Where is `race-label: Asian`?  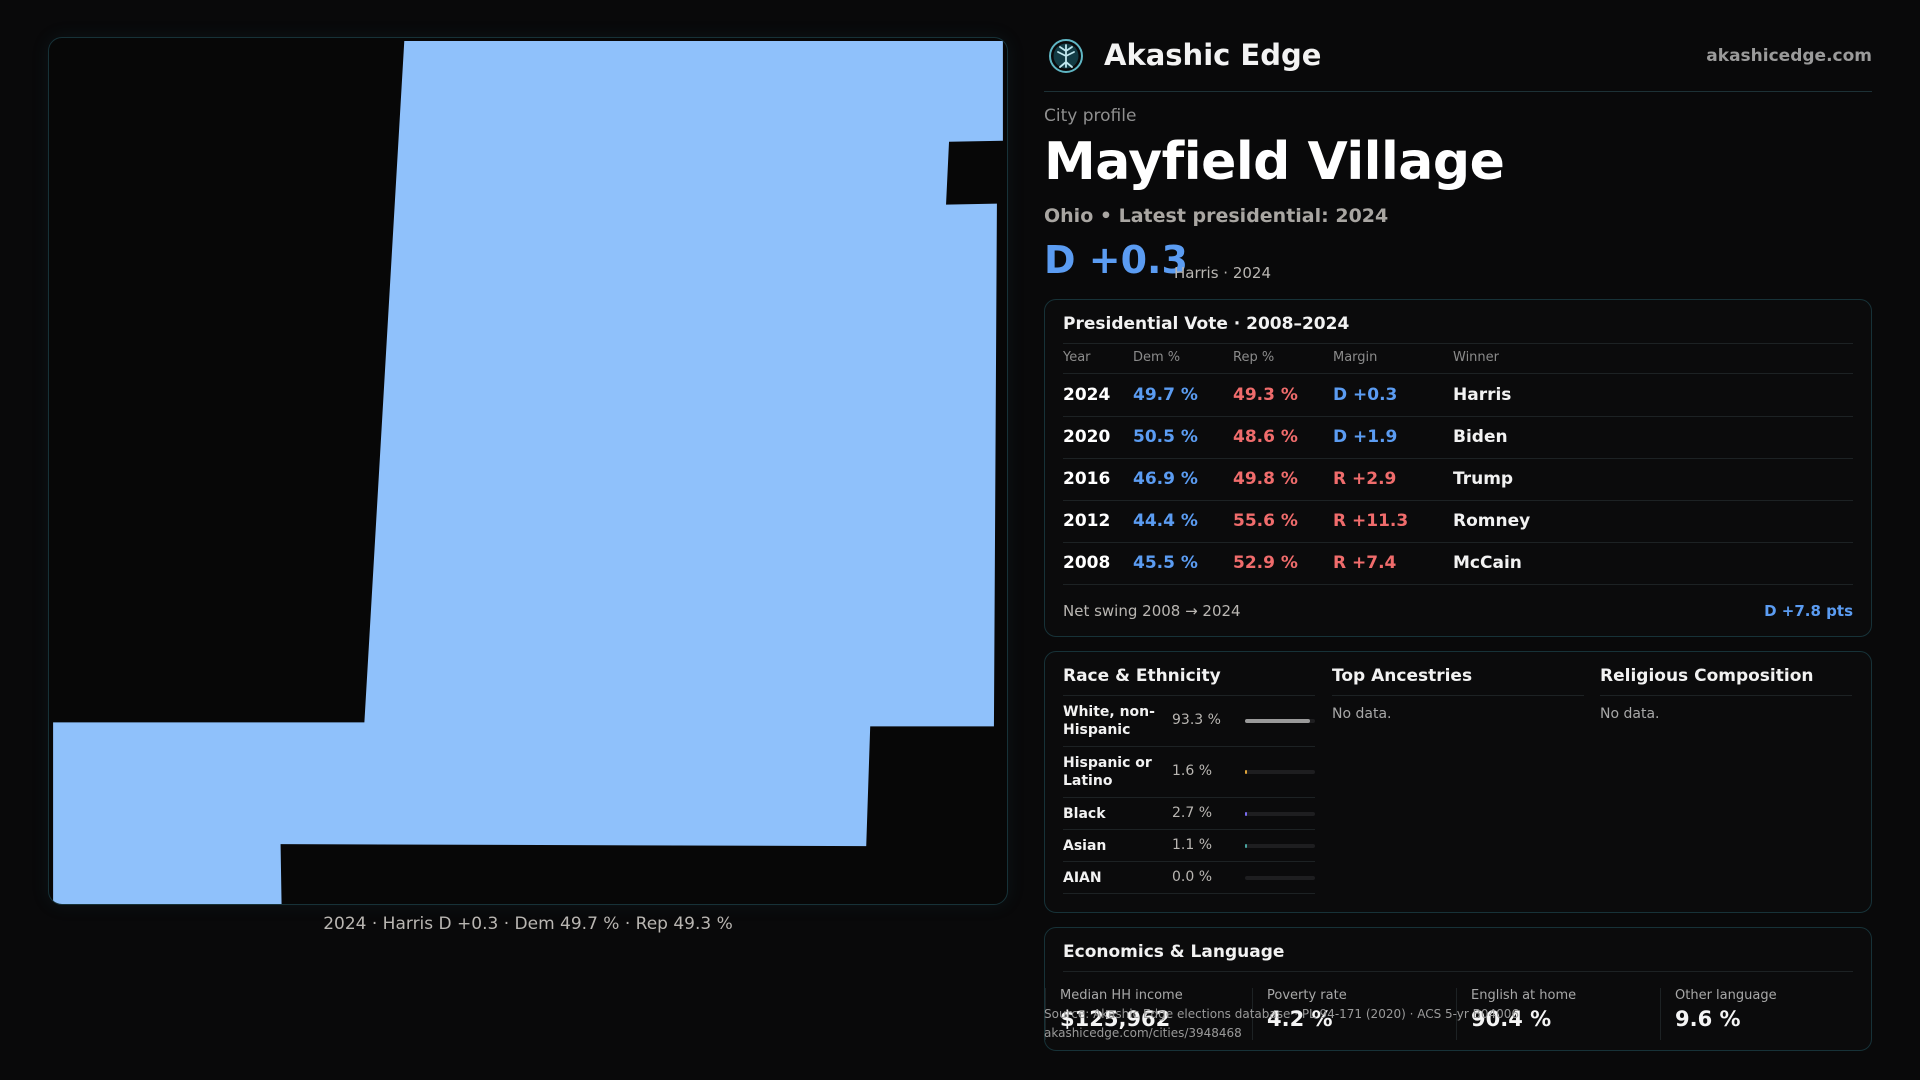 race-label: Asian is located at coordinates (1085, 846).